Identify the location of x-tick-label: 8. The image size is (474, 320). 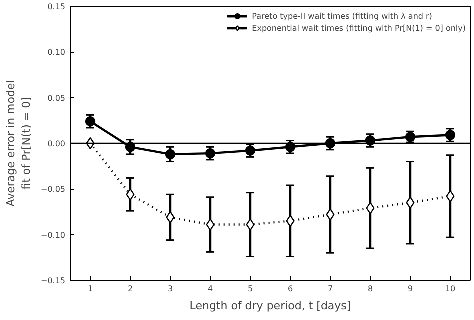
(371, 289).